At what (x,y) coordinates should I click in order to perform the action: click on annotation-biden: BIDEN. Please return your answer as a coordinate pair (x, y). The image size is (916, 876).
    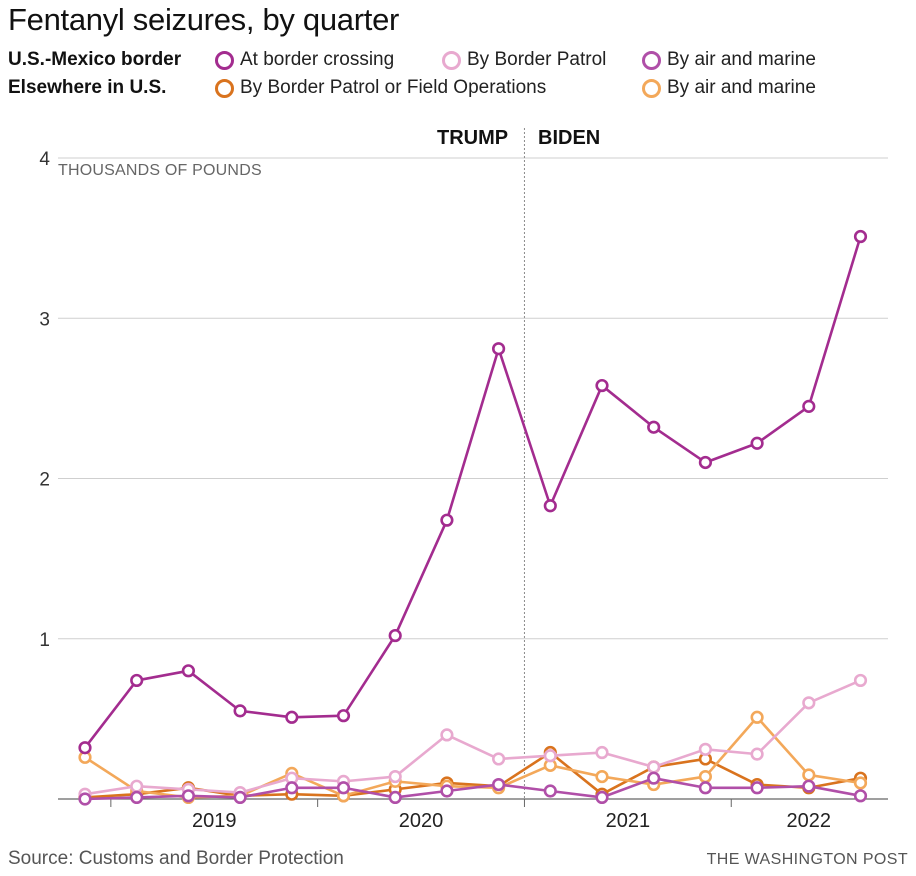
    Looking at the image, I should click on (569, 138).